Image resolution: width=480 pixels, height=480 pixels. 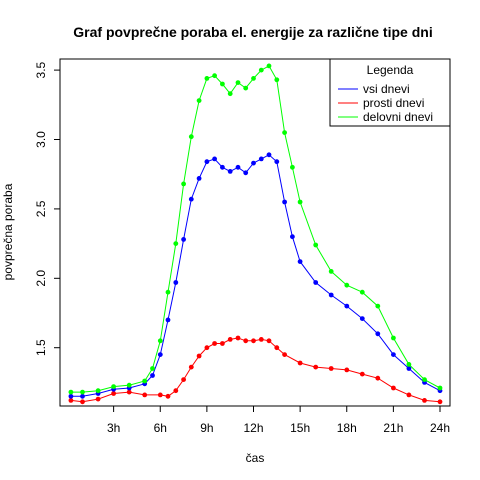 What do you see at coordinates (255, 370) in the screenshot?
I see `series-prosti-dnevi` at bounding box center [255, 370].